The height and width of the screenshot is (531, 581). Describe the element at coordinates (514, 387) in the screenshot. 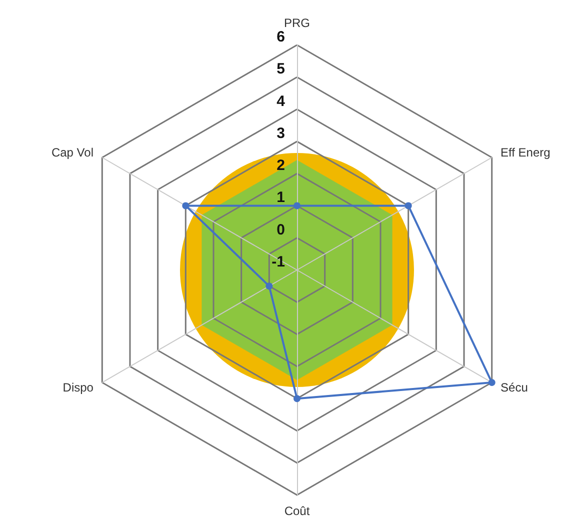

I see `spoke-label: Sécu` at that location.